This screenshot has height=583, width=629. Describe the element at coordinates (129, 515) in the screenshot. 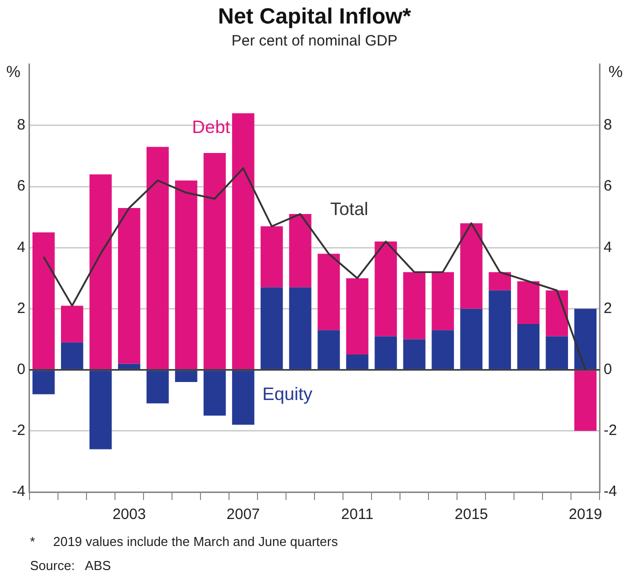

I see `x-tick-label: 2003` at that location.